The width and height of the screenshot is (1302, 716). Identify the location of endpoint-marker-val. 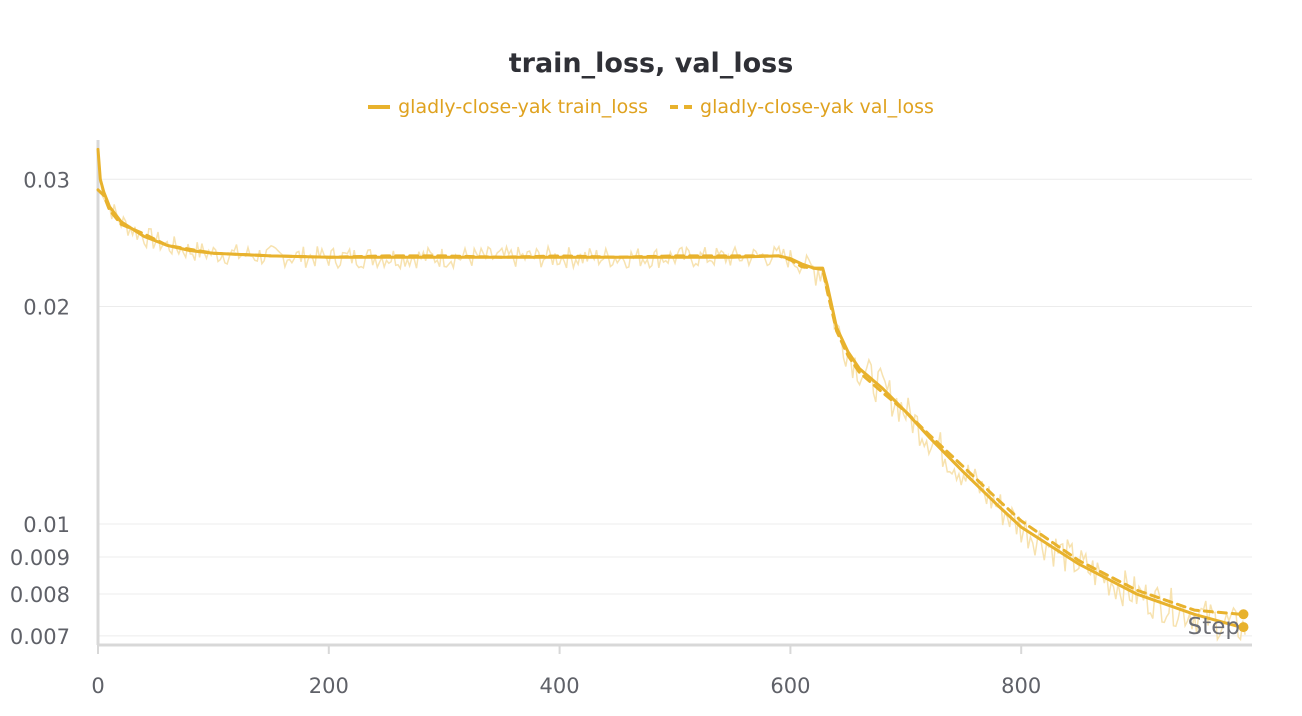
(1243, 614).